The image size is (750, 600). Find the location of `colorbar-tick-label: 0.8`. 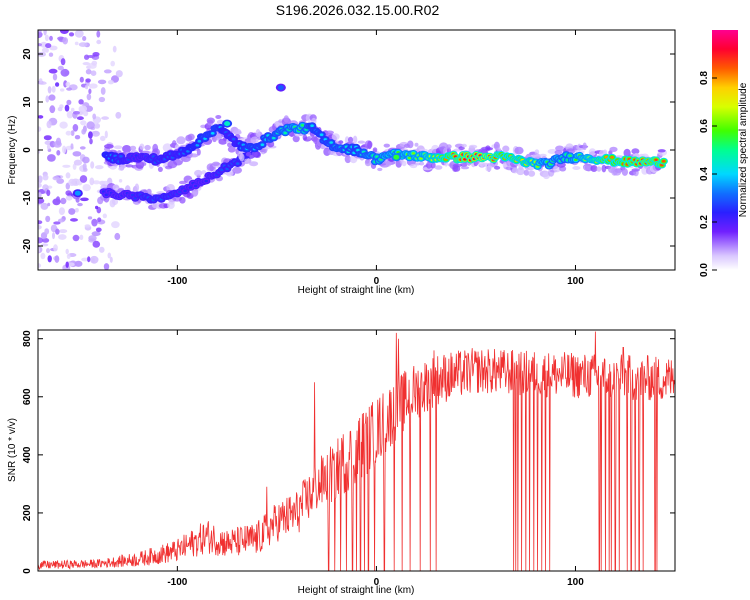

colorbar-tick-label: 0.8 is located at coordinates (704, 78).